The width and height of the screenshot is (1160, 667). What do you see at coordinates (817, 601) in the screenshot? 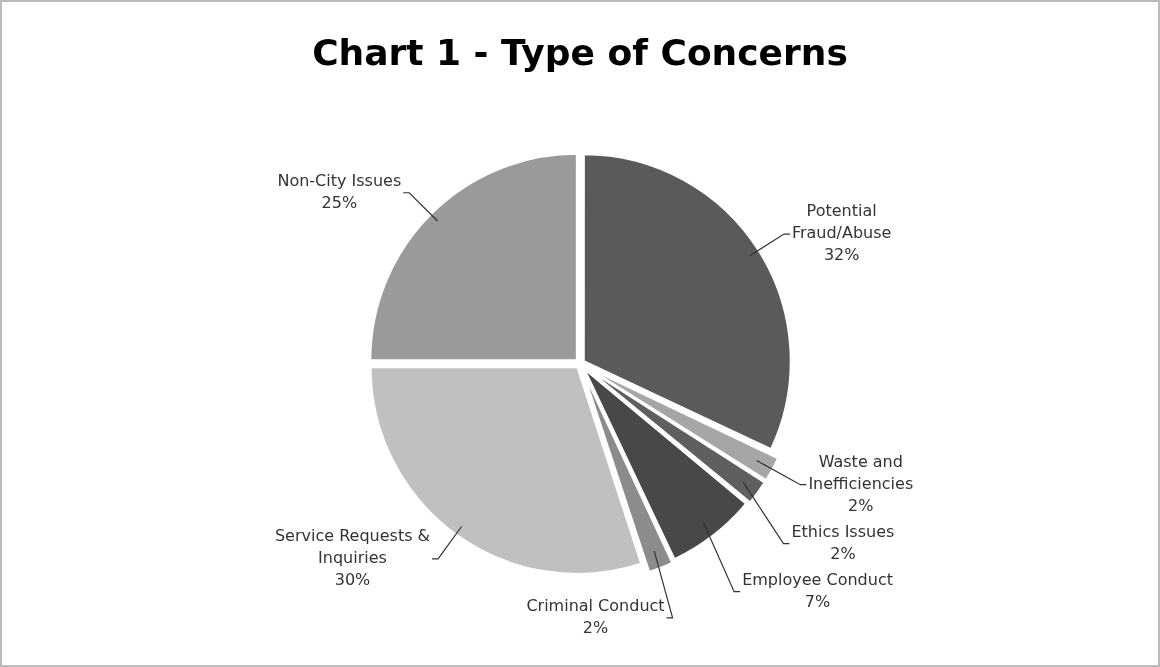
I see `data-label: 7%` at bounding box center [817, 601].